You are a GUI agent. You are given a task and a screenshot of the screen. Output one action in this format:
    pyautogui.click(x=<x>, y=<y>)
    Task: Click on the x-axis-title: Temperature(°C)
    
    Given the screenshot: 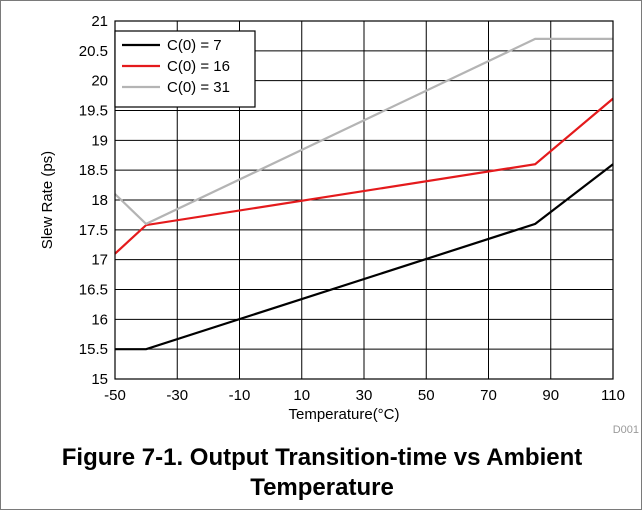 What is the action you would take?
    pyautogui.click(x=343, y=414)
    